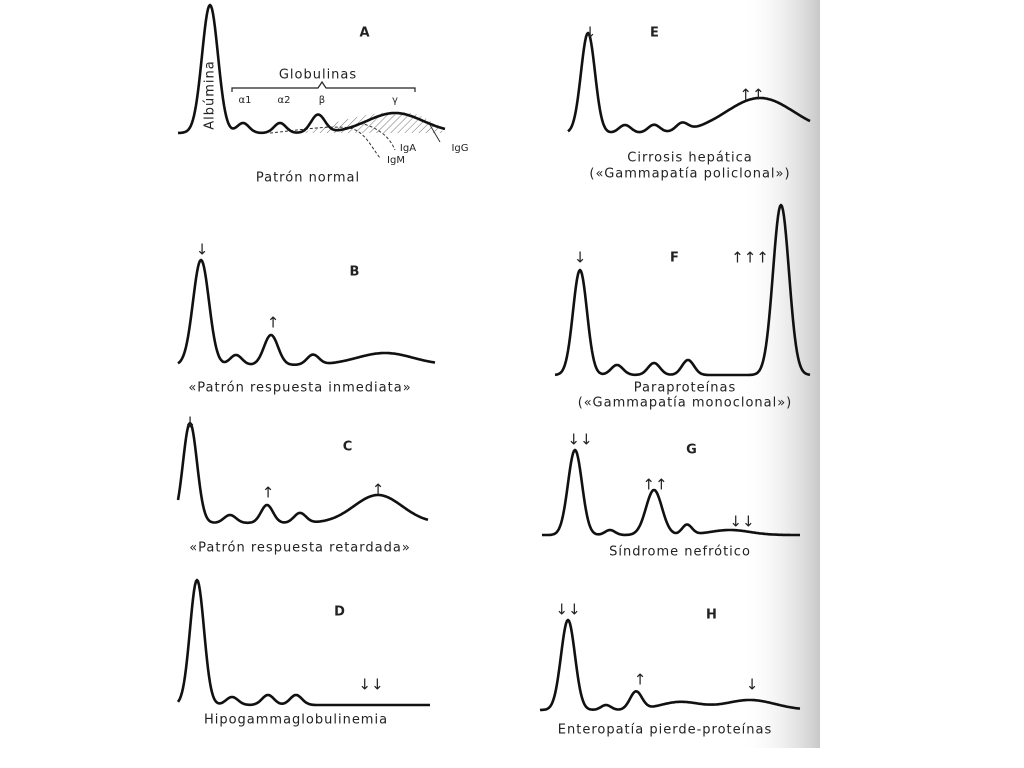 The image size is (1024, 768). I want to click on caption: «Patrón respuesta retardada», so click(300, 548).